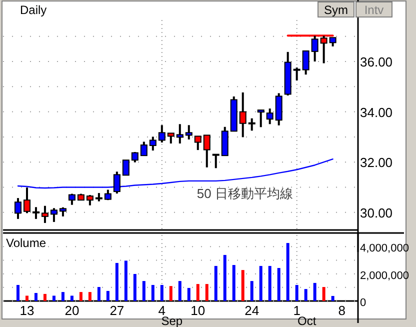  Describe the element at coordinates (342, 310) in the screenshot. I see `x-tick-label: 8` at that location.